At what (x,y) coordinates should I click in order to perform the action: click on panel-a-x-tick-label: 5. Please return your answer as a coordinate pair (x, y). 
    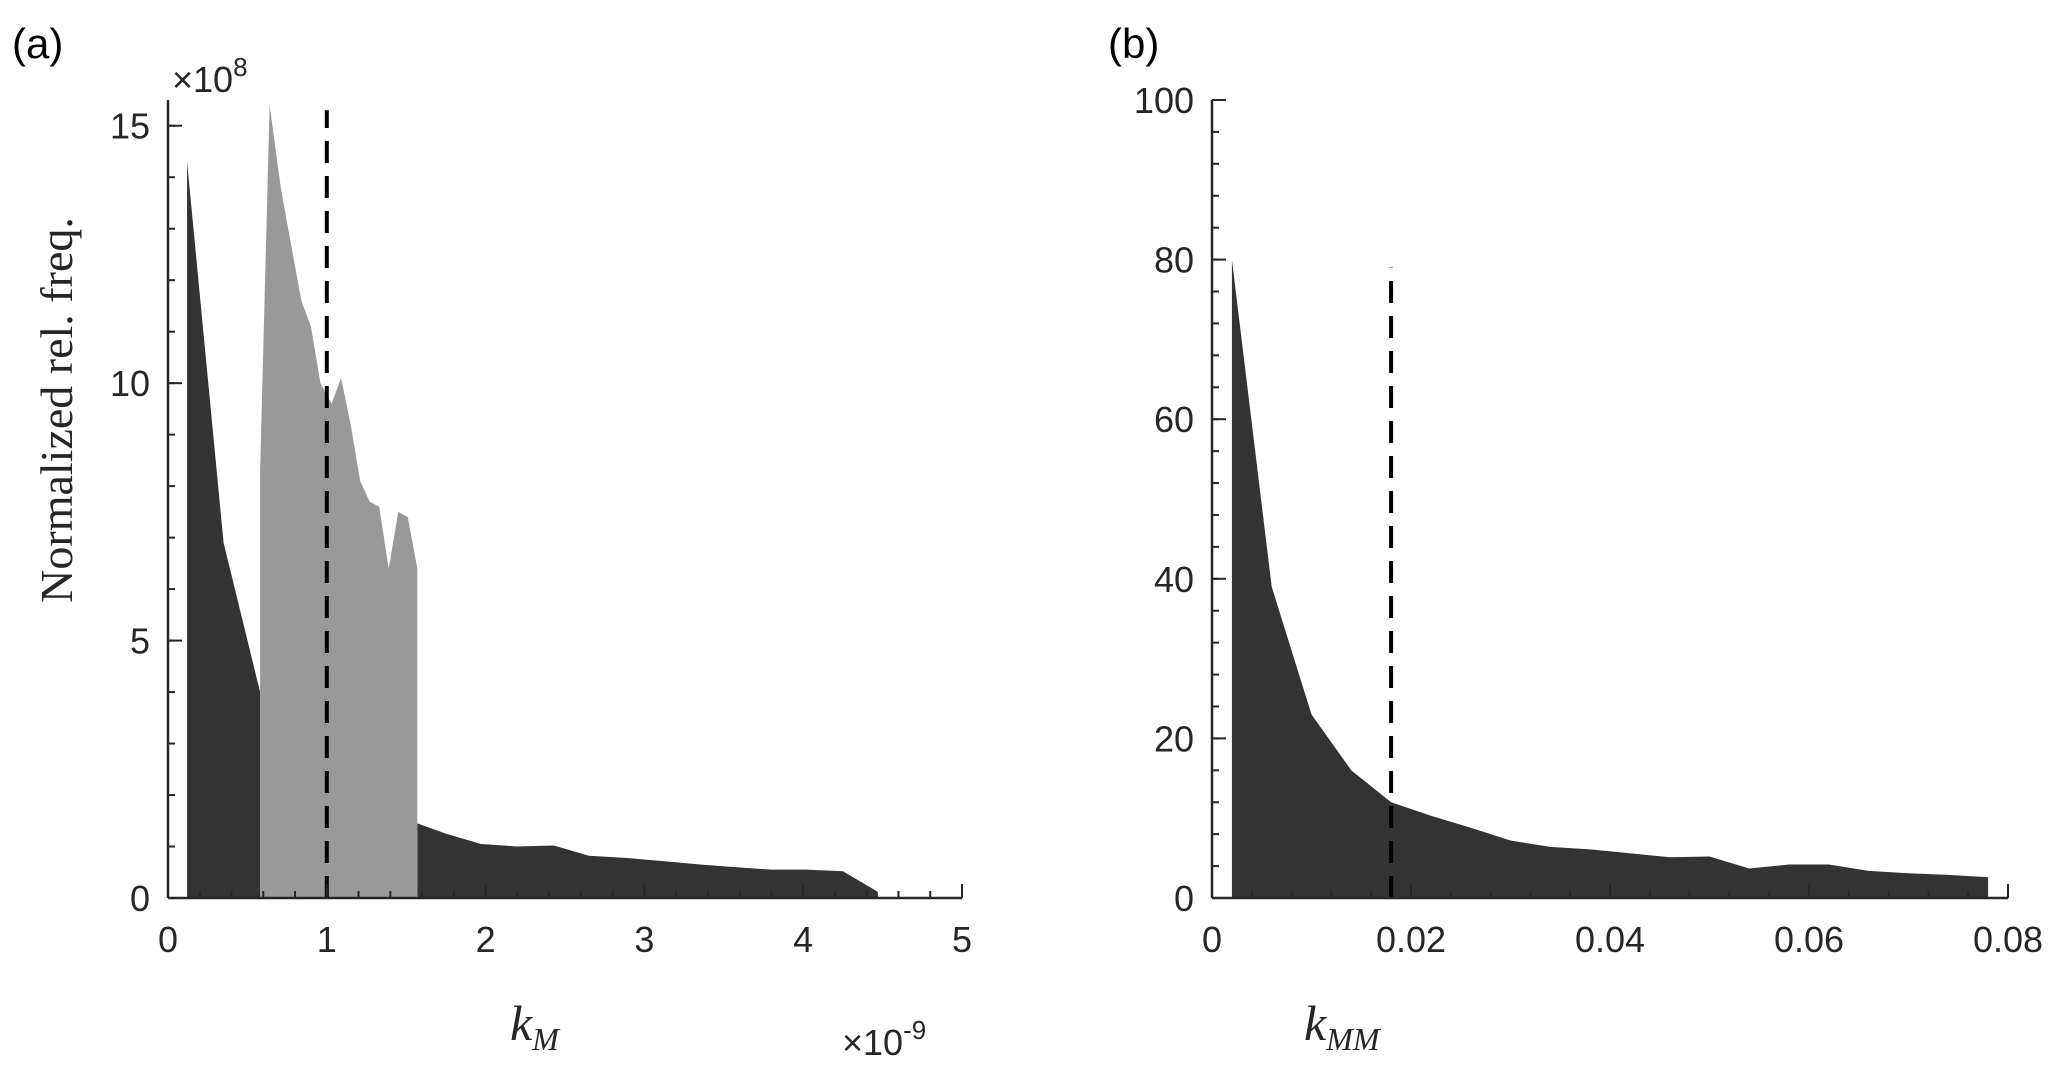
    Looking at the image, I should click on (962, 939).